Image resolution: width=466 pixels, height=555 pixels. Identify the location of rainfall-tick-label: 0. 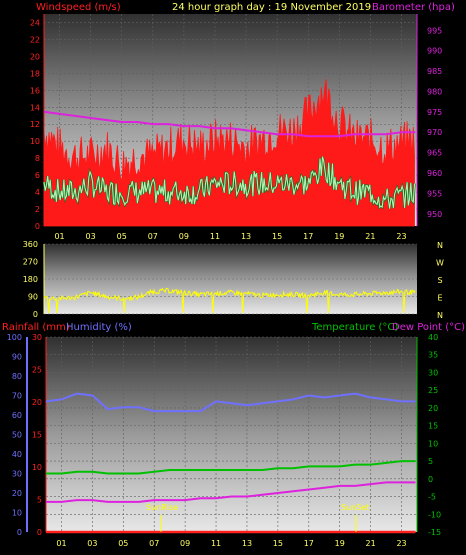
(39, 532).